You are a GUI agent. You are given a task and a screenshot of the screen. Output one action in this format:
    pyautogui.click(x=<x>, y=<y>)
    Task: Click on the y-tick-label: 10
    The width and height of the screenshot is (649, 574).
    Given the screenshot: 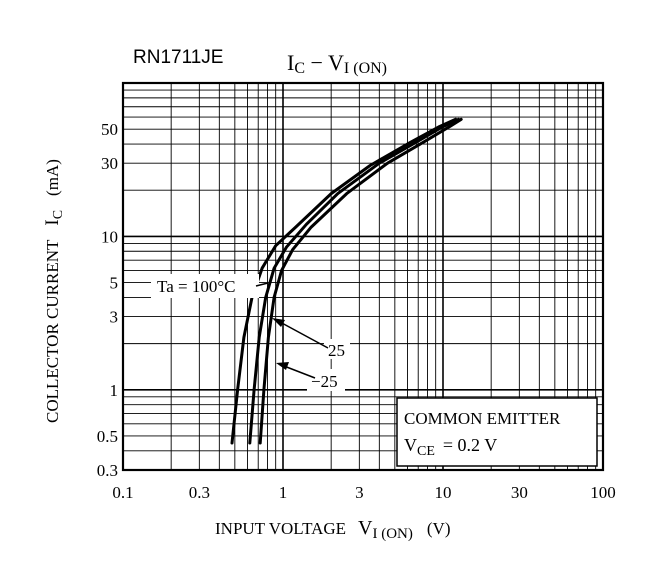 What is the action you would take?
    pyautogui.click(x=109, y=236)
    